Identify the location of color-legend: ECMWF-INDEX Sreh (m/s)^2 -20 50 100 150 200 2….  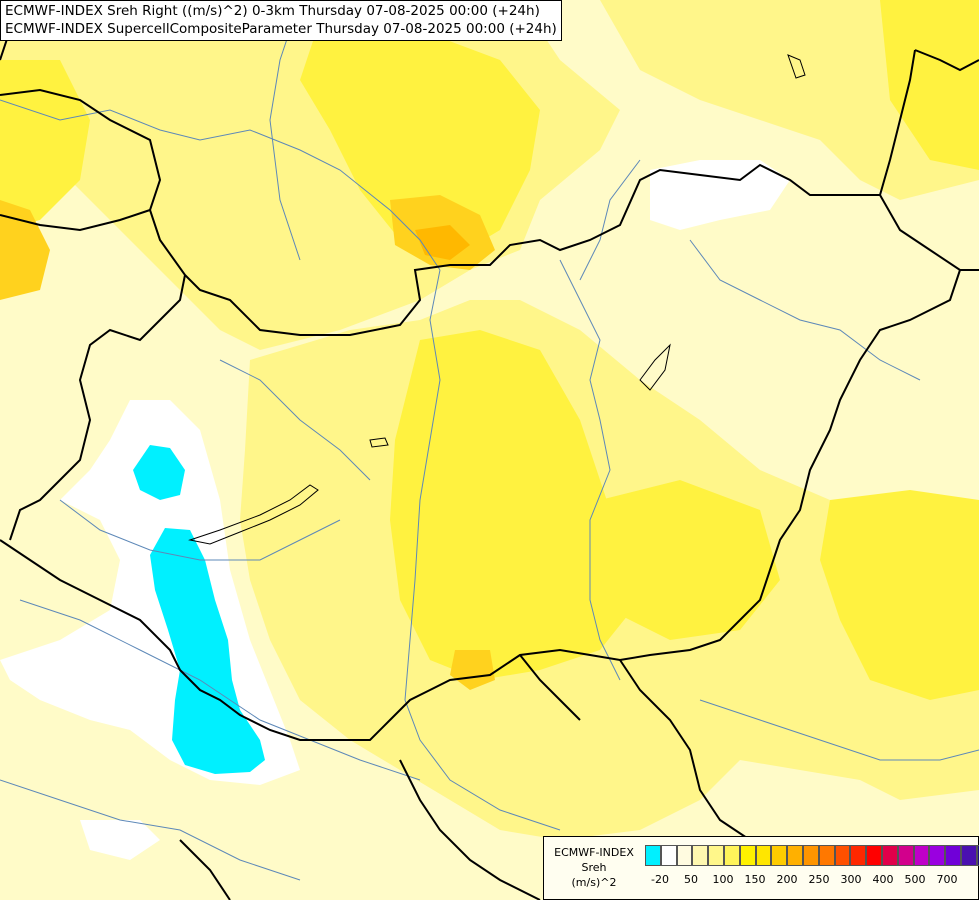
(761, 868).